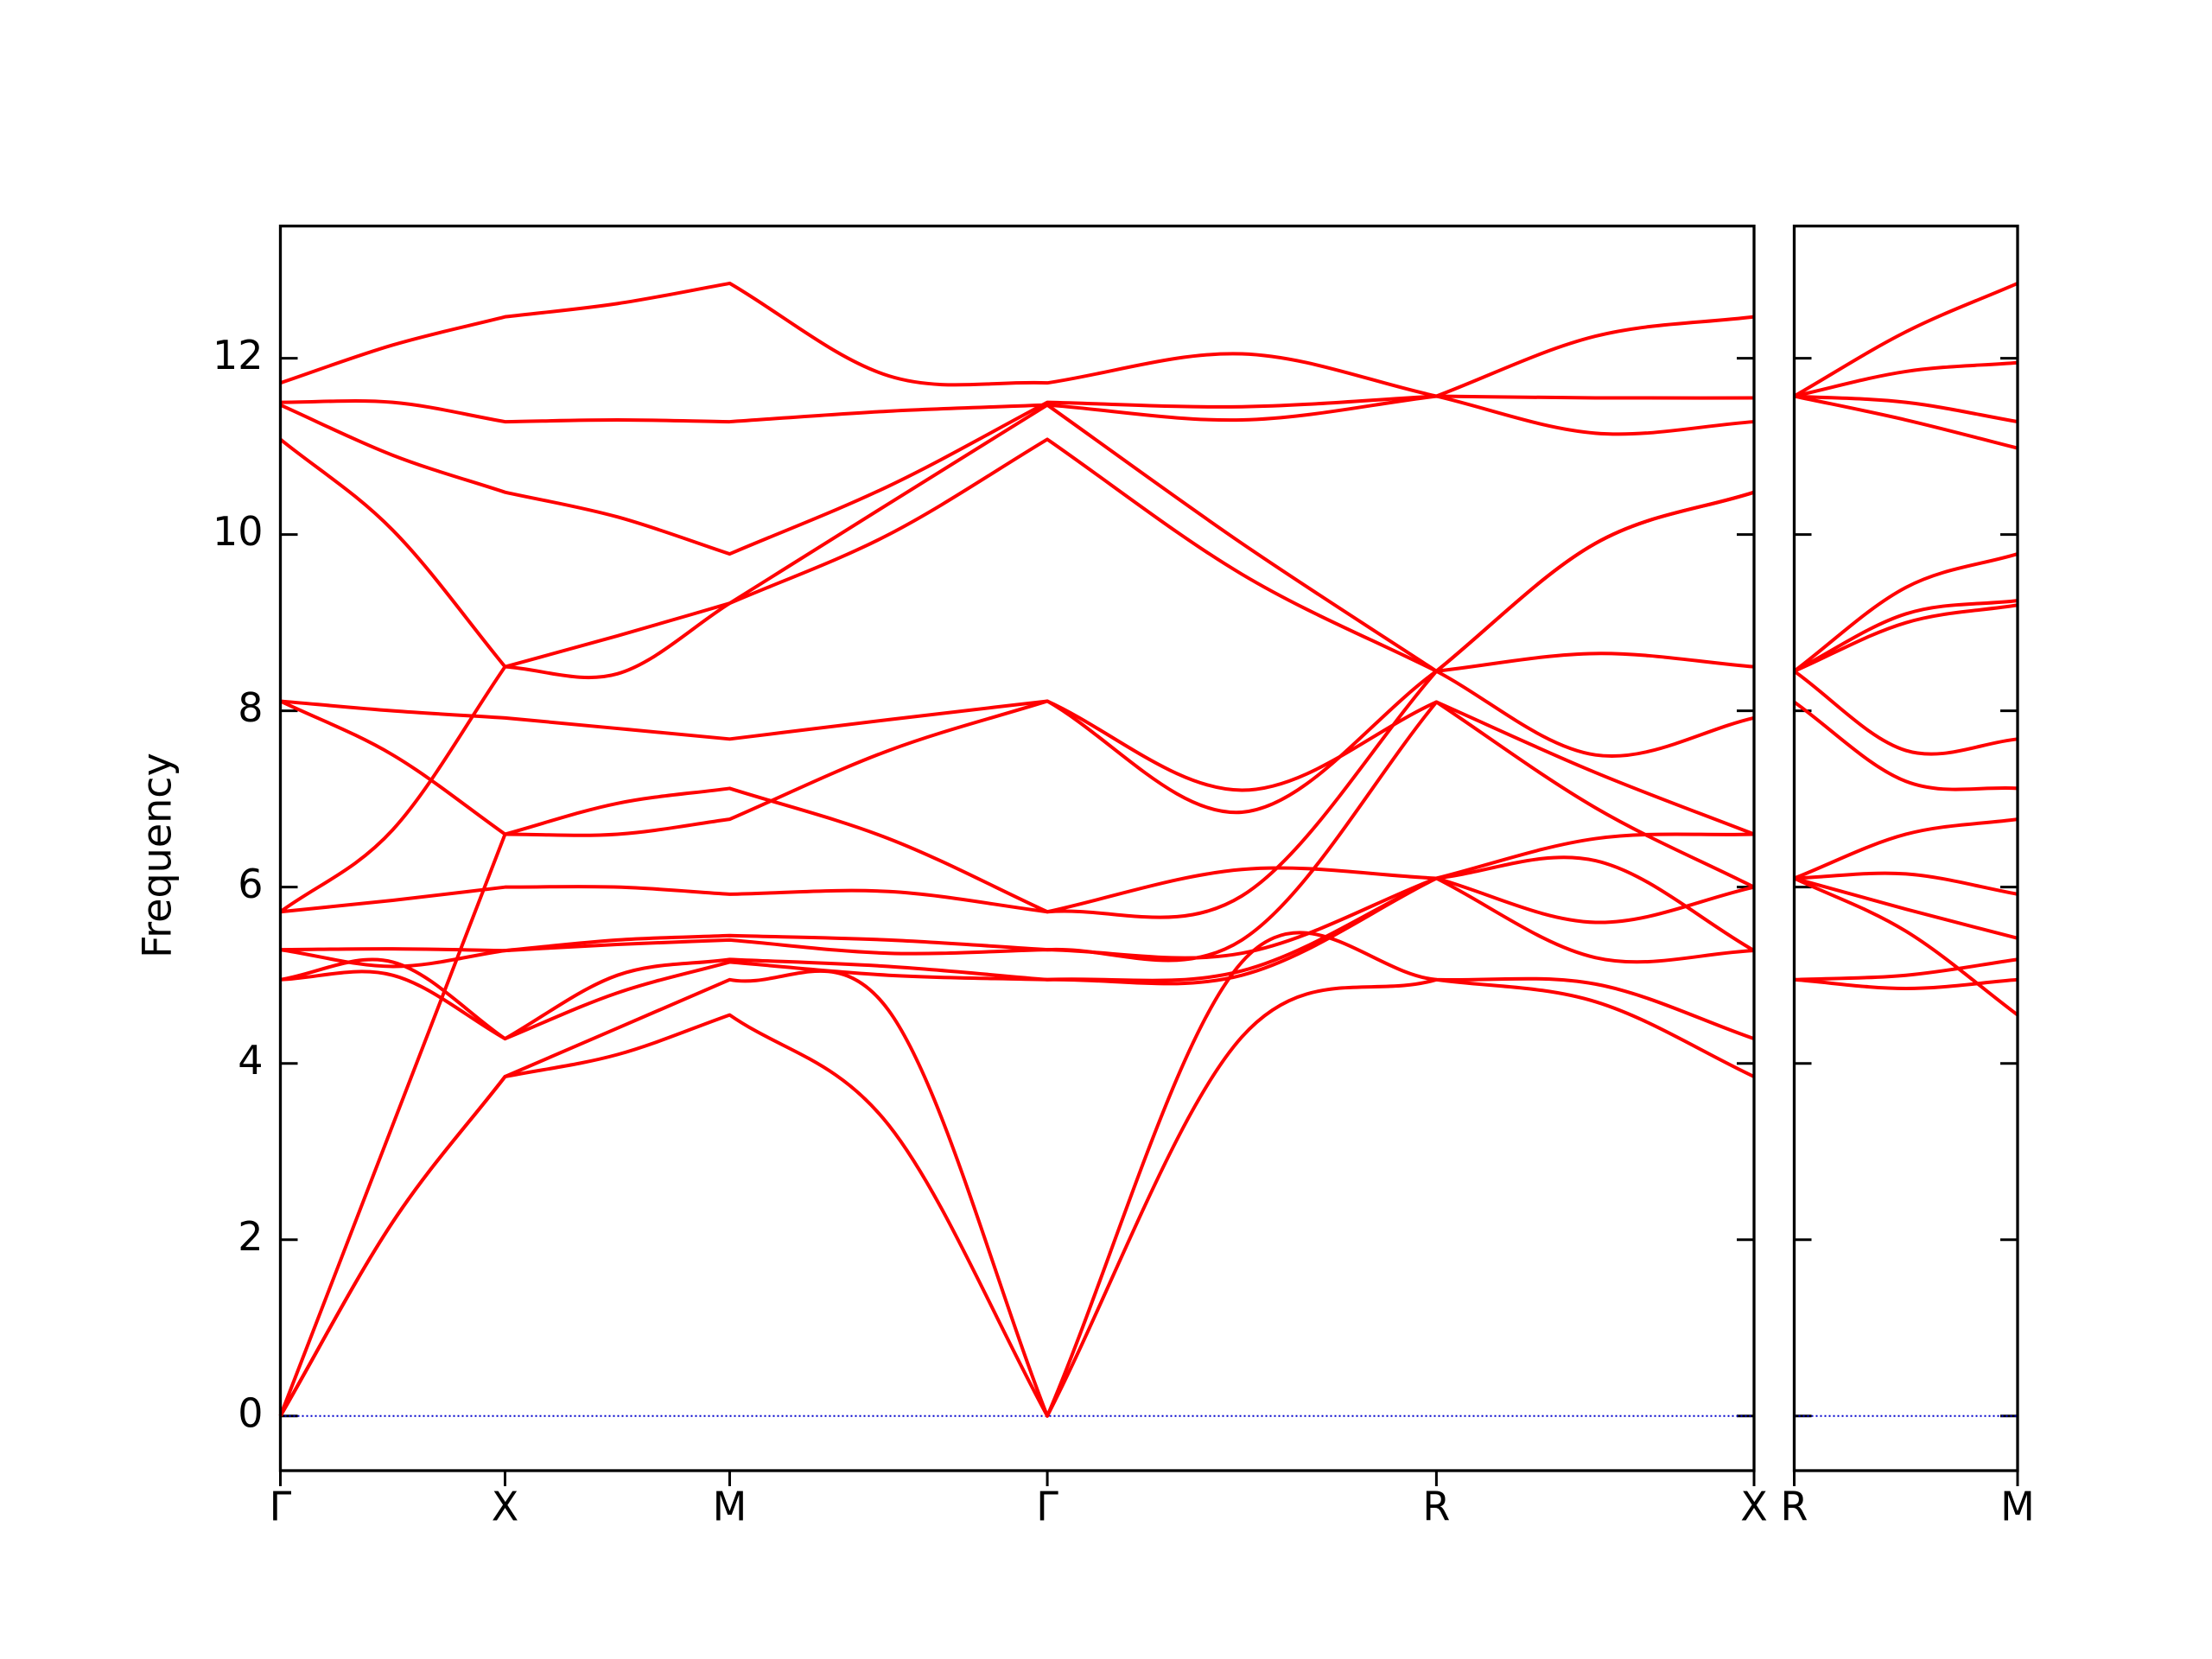 This screenshot has height=1659, width=2212. What do you see at coordinates (250, 707) in the screenshot?
I see `y-tick-label: 8` at bounding box center [250, 707].